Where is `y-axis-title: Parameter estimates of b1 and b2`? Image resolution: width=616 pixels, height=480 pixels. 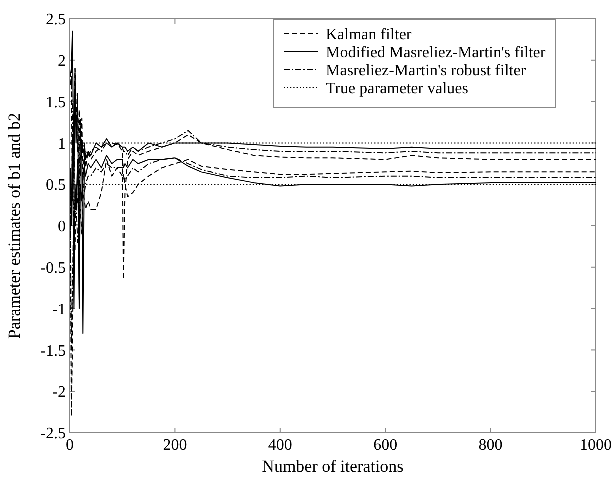 y-axis-title: Parameter estimates of b1 and b2 is located at coordinates (14, 226).